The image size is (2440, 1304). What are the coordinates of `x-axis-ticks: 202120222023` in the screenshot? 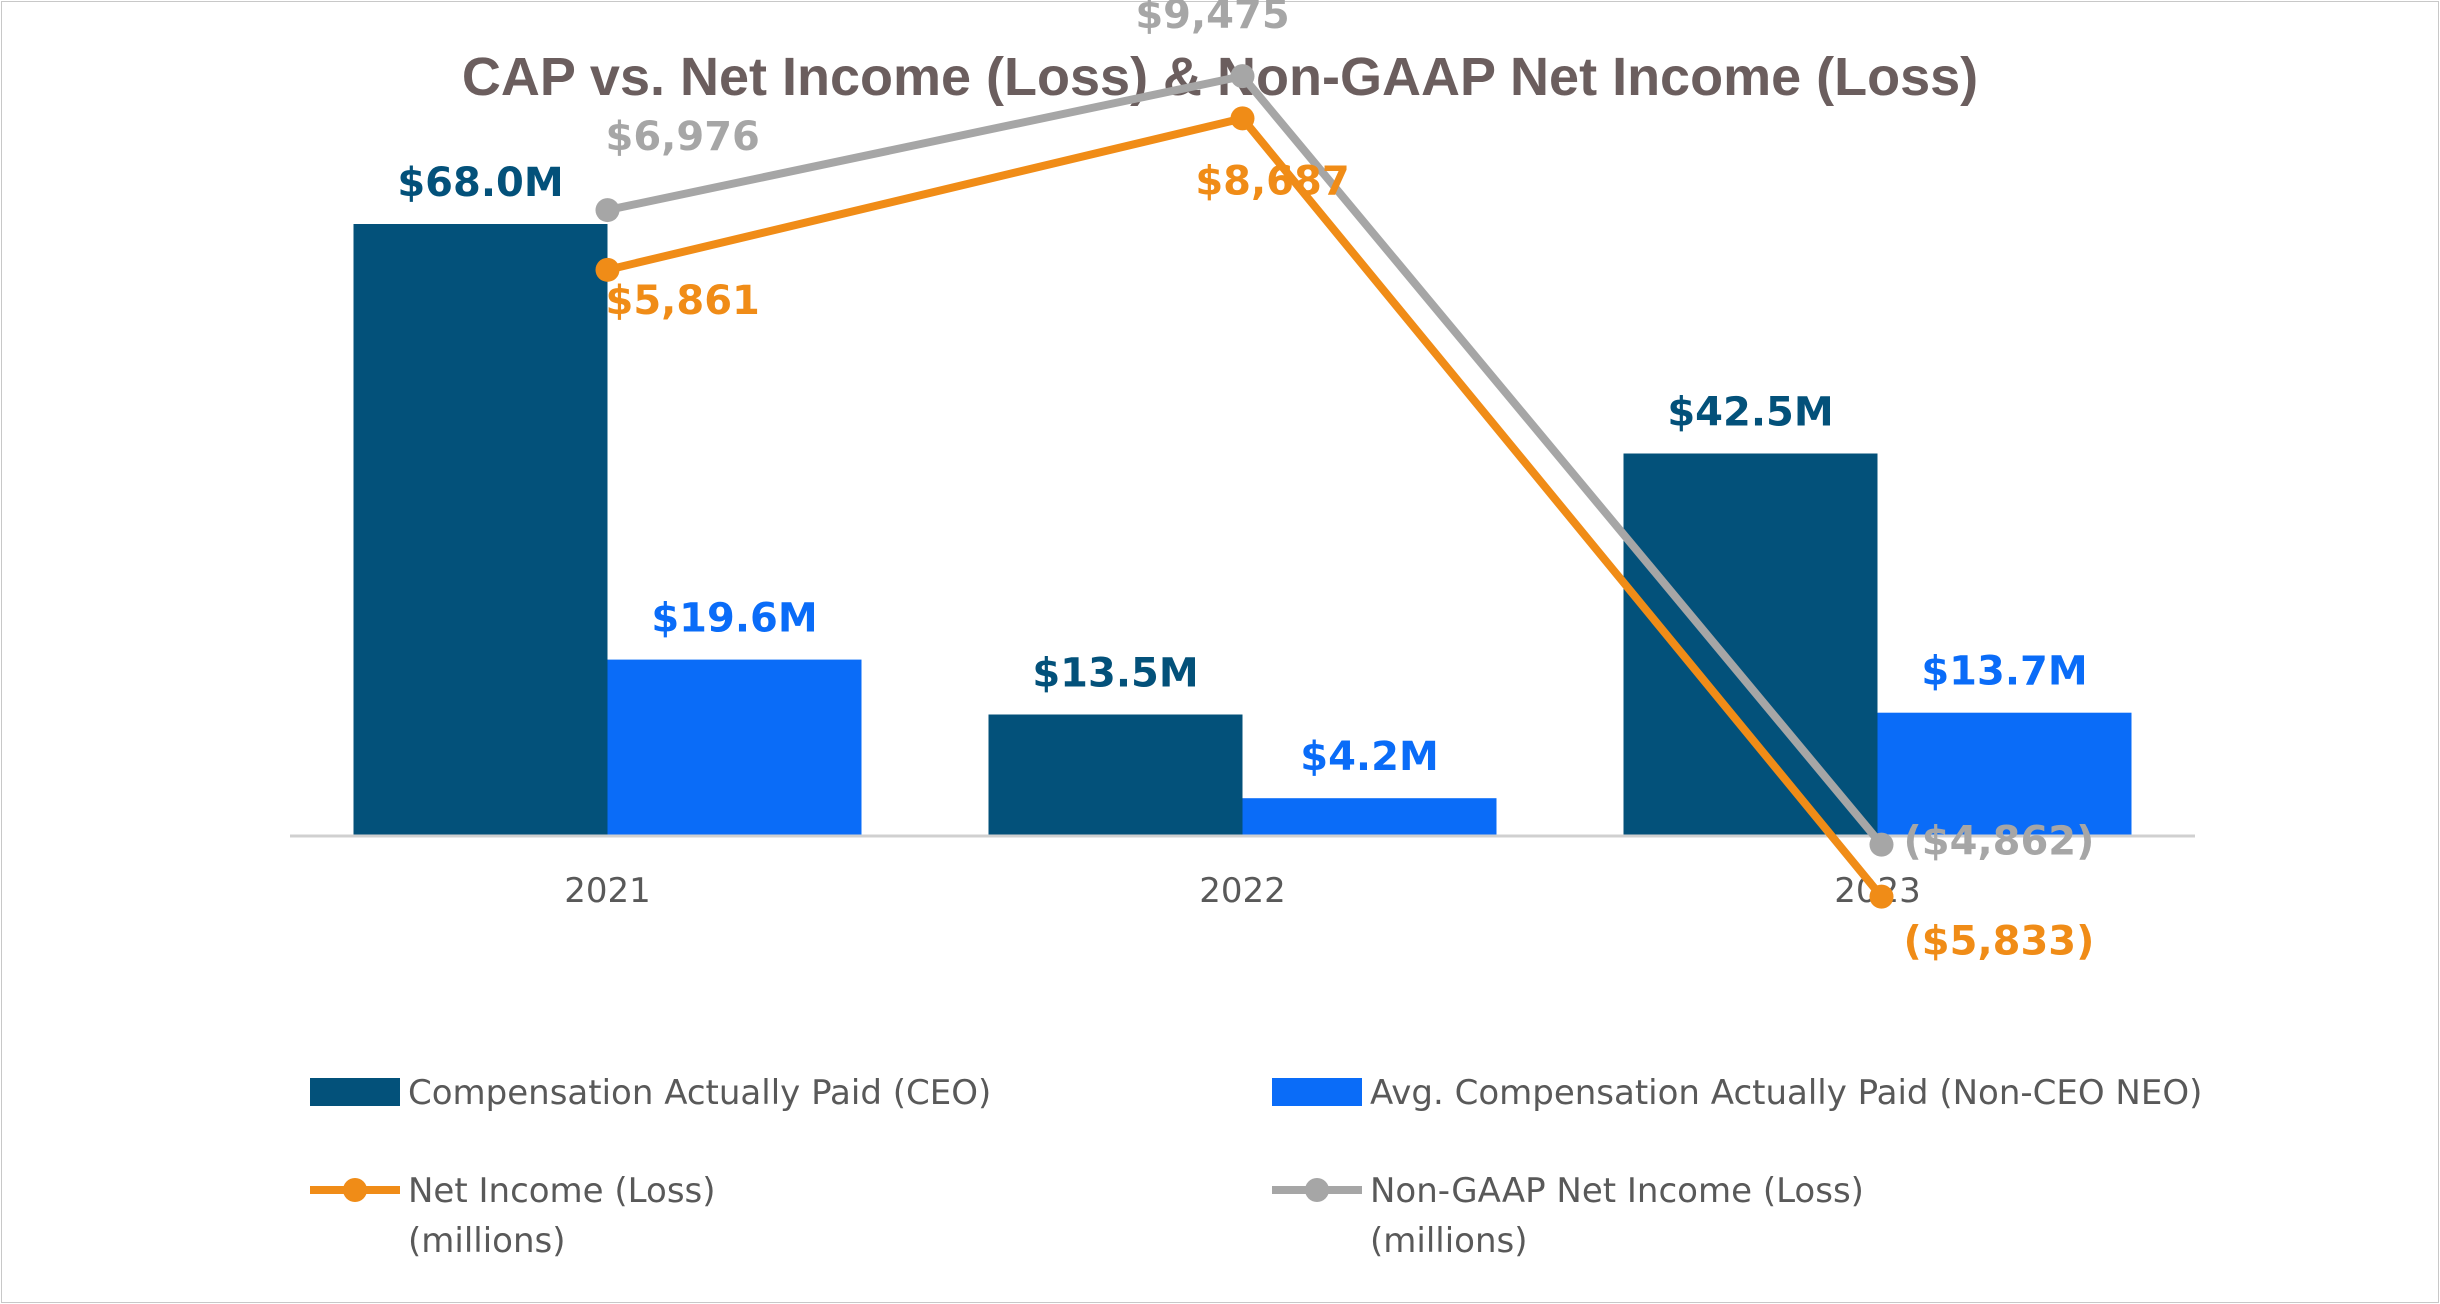 It's located at (1242, 891).